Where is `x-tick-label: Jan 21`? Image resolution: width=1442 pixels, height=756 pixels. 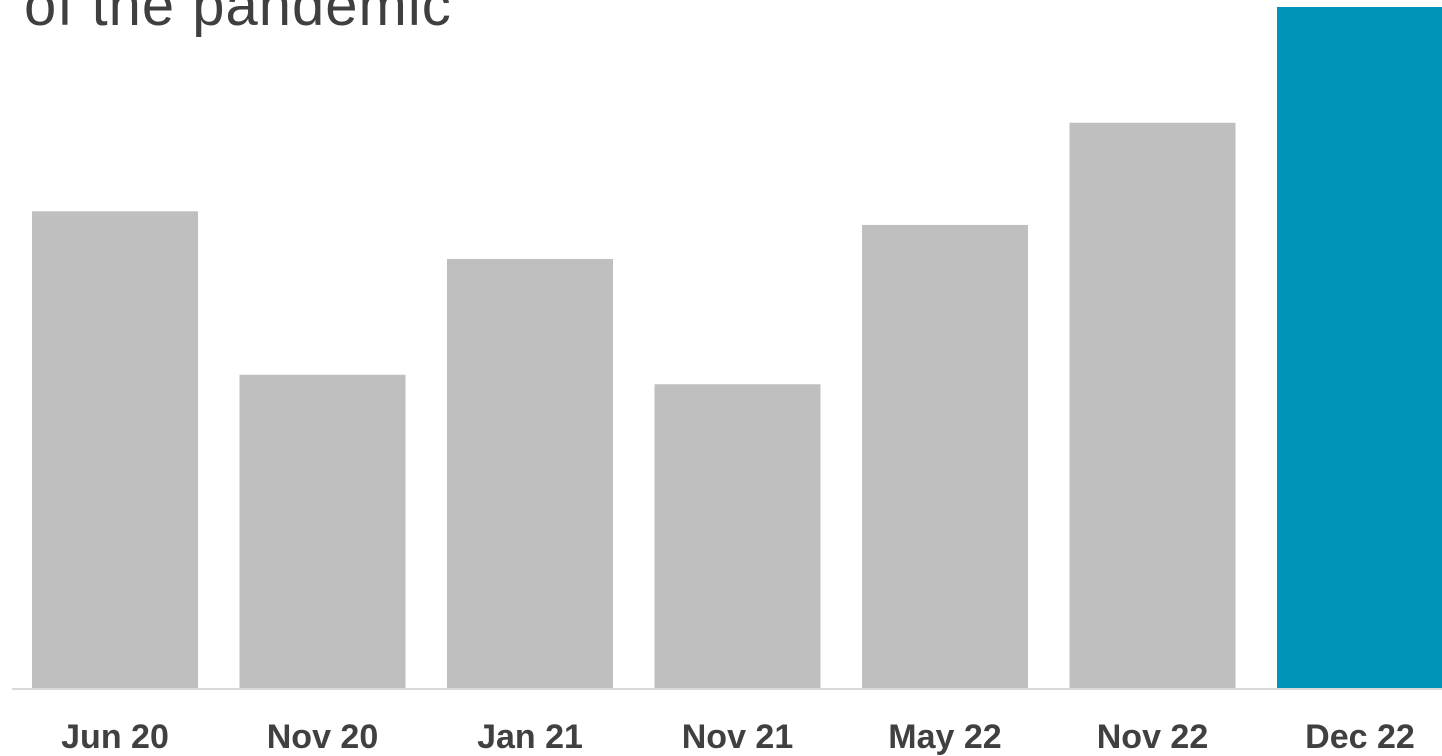
x-tick-label: Jan 21 is located at coordinates (530, 737).